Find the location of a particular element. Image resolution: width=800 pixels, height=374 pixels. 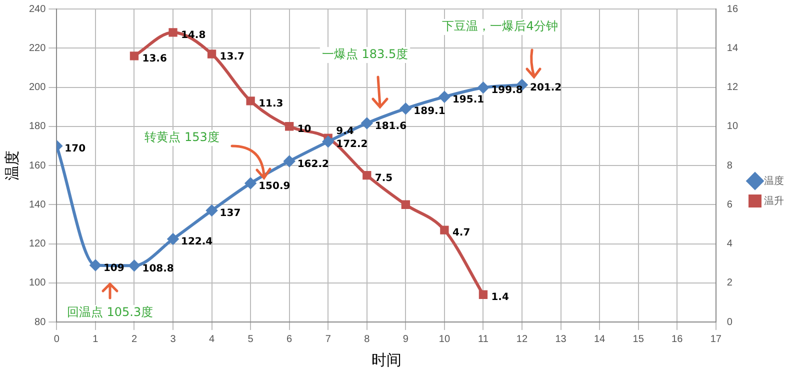

y-tick-label: 220 is located at coordinates (37, 48).